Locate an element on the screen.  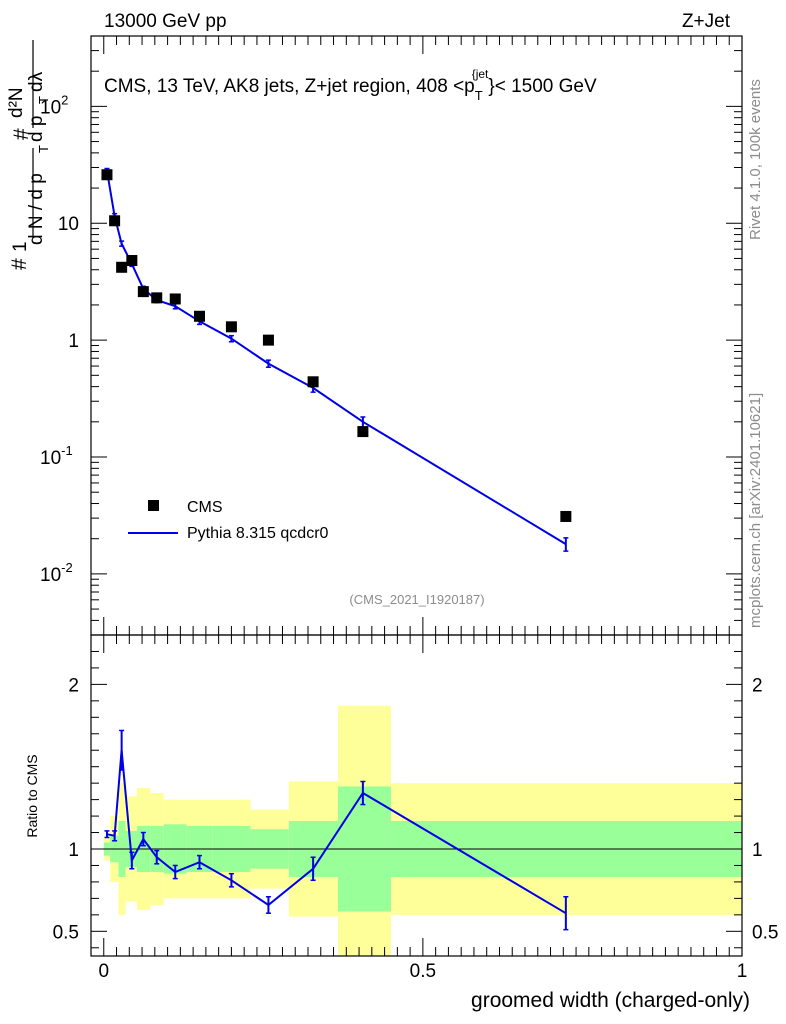
legend-cms-label: CMS is located at coordinates (205, 507).